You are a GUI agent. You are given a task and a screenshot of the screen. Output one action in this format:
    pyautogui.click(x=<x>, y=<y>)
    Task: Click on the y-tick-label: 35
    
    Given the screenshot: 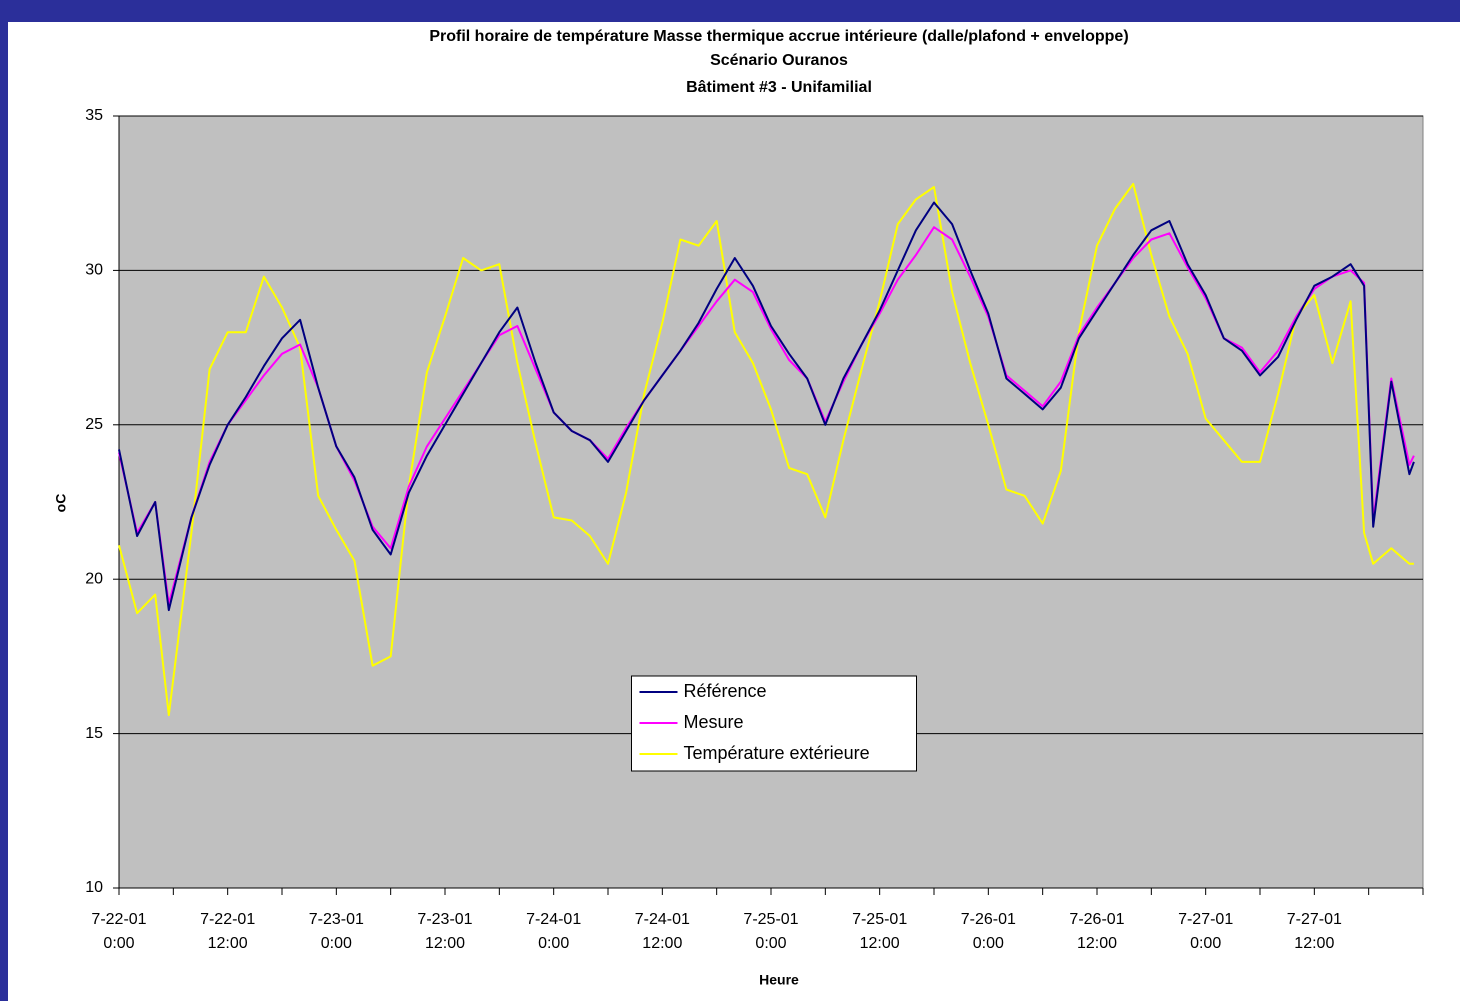 What is the action you would take?
    pyautogui.click(x=94, y=115)
    